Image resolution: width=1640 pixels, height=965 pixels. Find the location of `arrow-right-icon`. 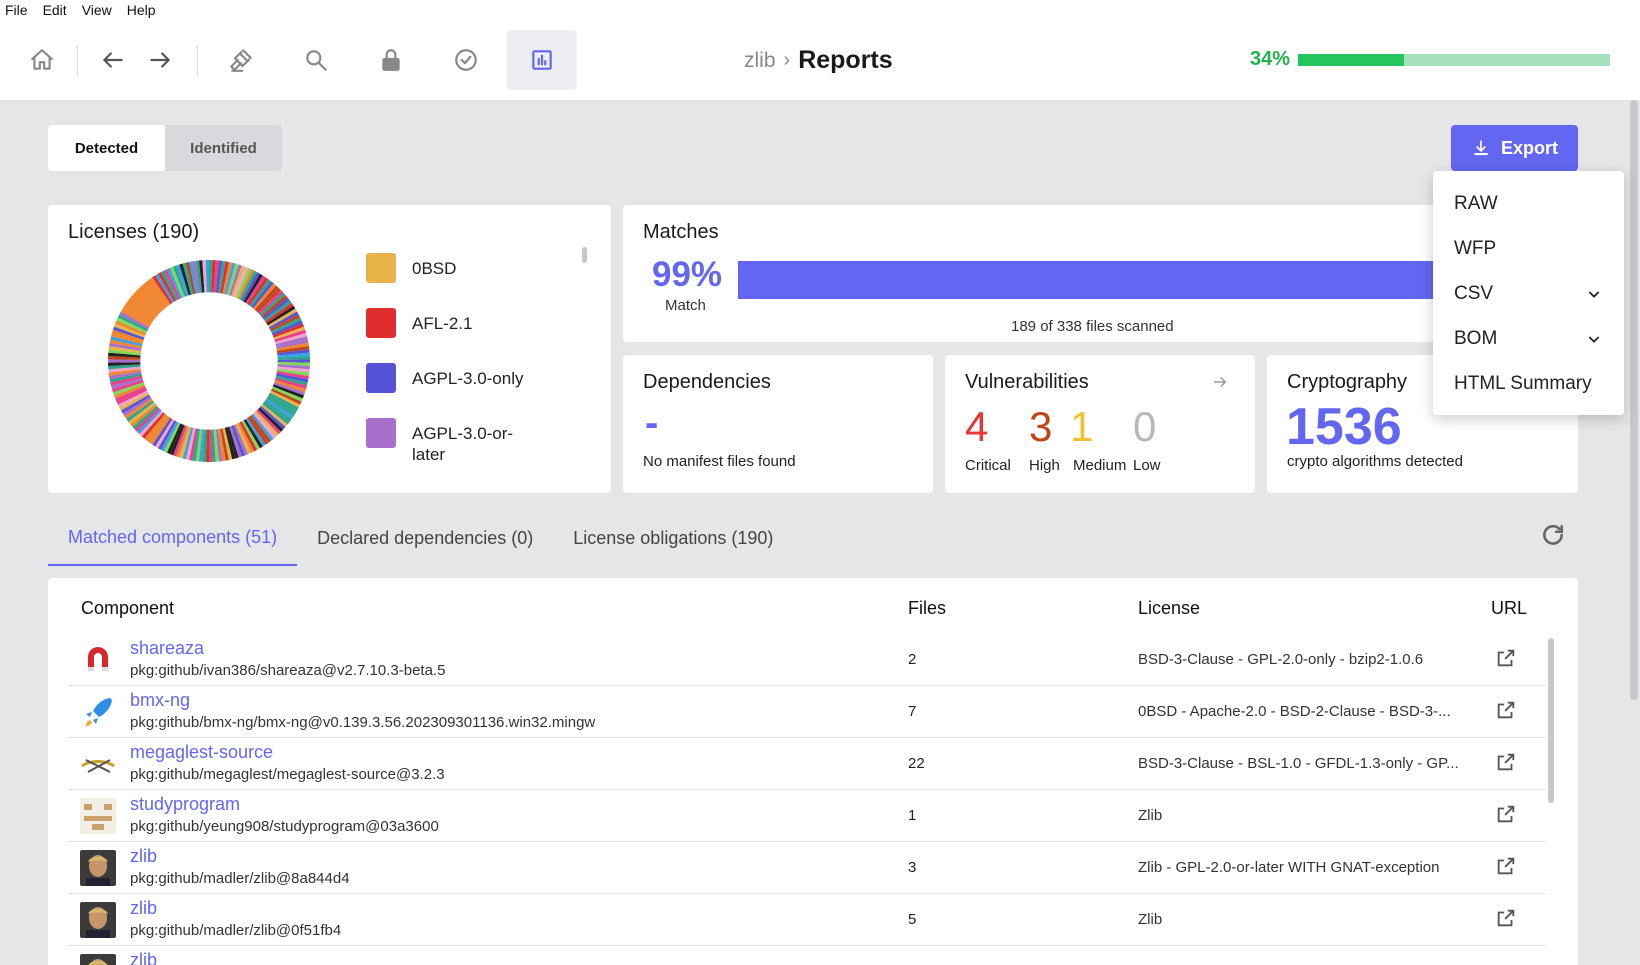

arrow-right-icon is located at coordinates (1220, 382).